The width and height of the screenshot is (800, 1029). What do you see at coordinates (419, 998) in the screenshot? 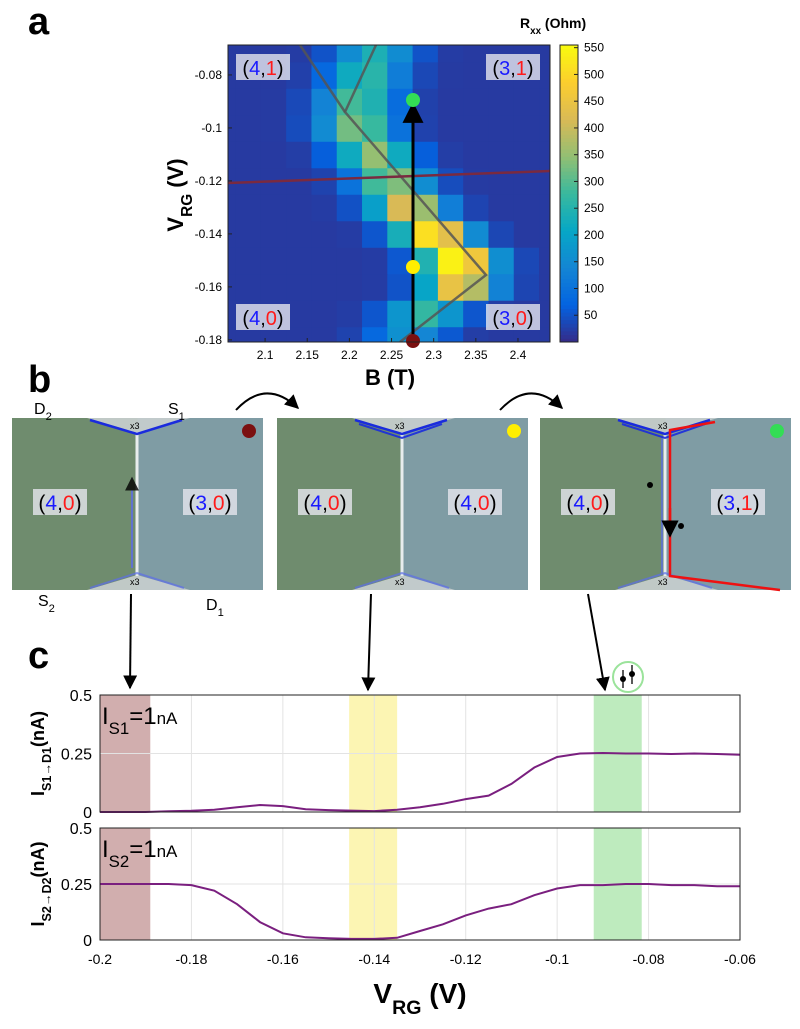
I see `x-axis-label: VRG (V)` at bounding box center [419, 998].